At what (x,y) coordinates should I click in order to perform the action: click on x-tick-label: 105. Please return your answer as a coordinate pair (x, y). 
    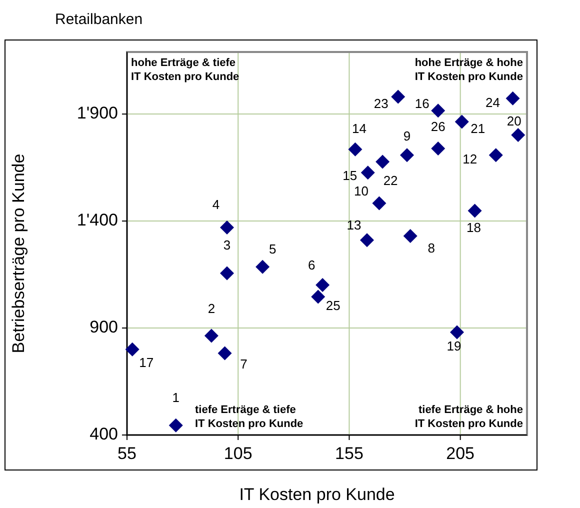
    Looking at the image, I should click on (238, 453).